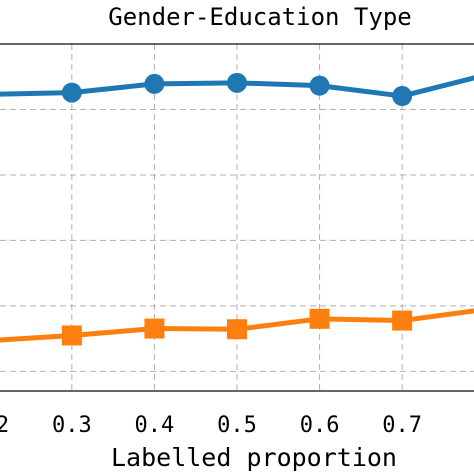 This screenshot has width=474, height=474. Describe the element at coordinates (320, 425) in the screenshot. I see `x-tick-label: 0.6` at that location.